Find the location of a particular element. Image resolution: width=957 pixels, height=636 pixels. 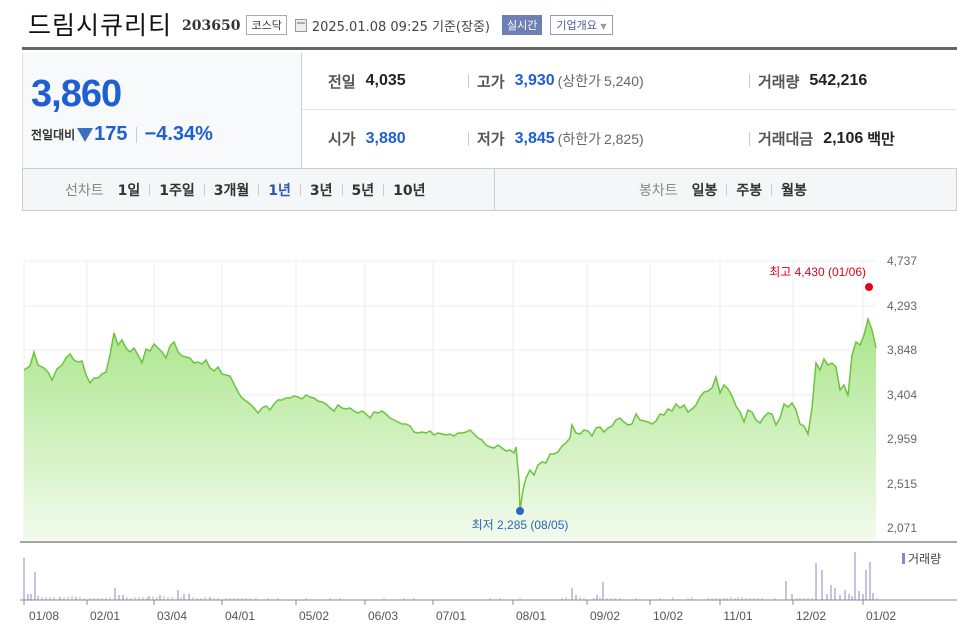

lower-limit-value: 2,825) is located at coordinates (623, 138).